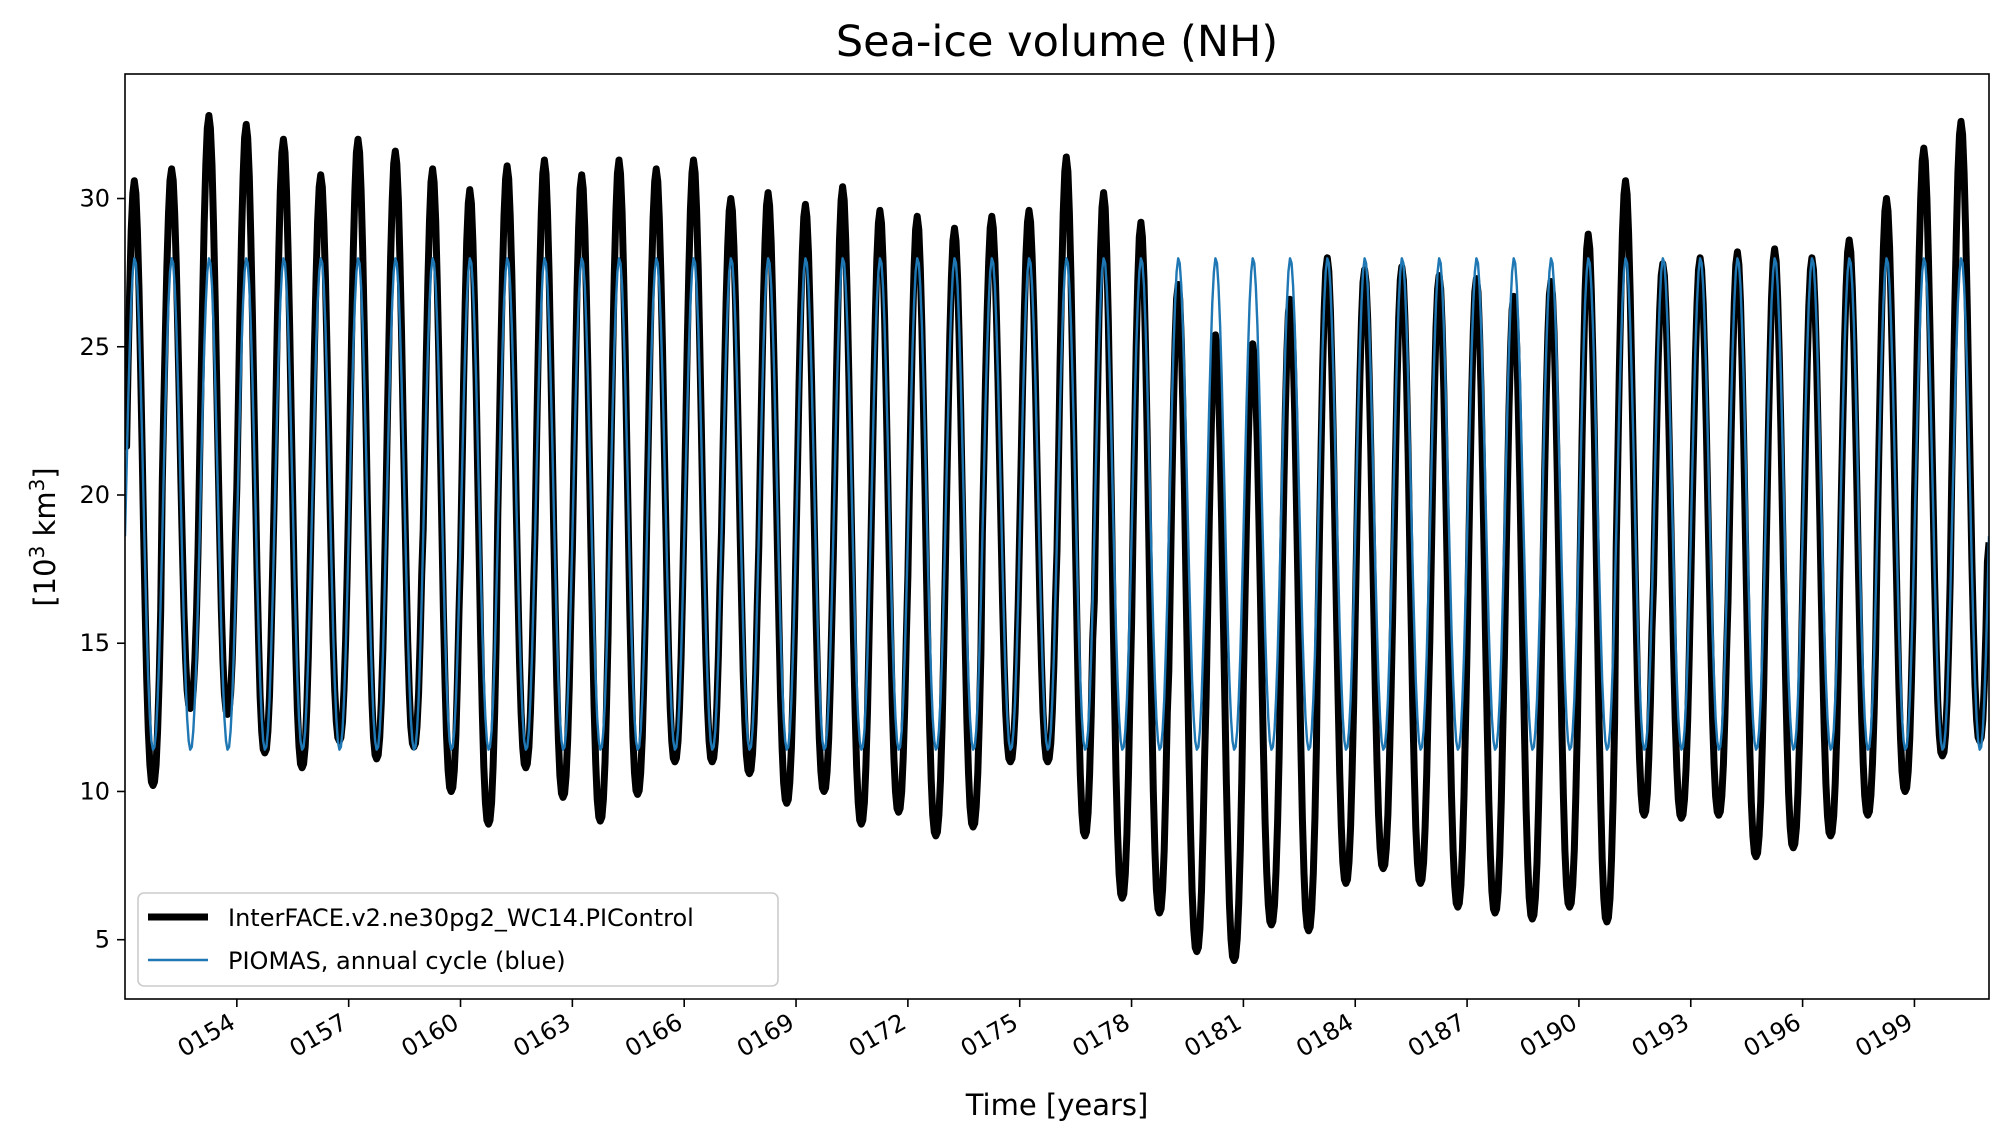  What do you see at coordinates (37, 552) in the screenshot?
I see `y-axis-label-sup1: 3` at bounding box center [37, 552].